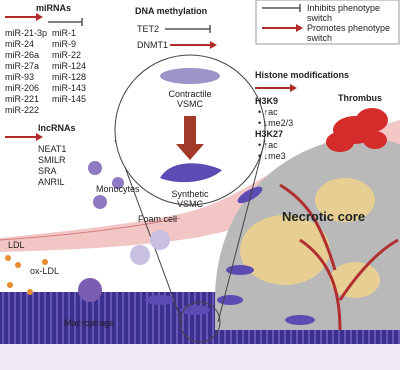  What do you see at coordinates (349, 33) in the screenshot?
I see `legend-label: Promotes phenotype switch` at bounding box center [349, 33].